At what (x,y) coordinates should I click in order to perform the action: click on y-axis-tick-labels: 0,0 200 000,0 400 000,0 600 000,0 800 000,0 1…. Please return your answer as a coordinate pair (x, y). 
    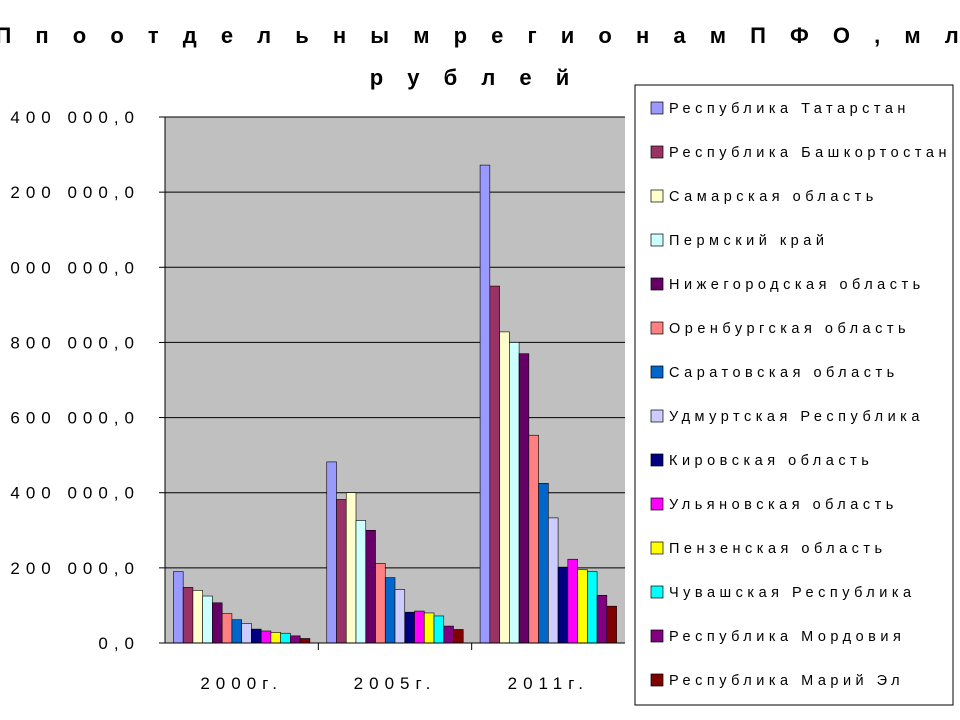
    Looking at the image, I should click on (70, 380).